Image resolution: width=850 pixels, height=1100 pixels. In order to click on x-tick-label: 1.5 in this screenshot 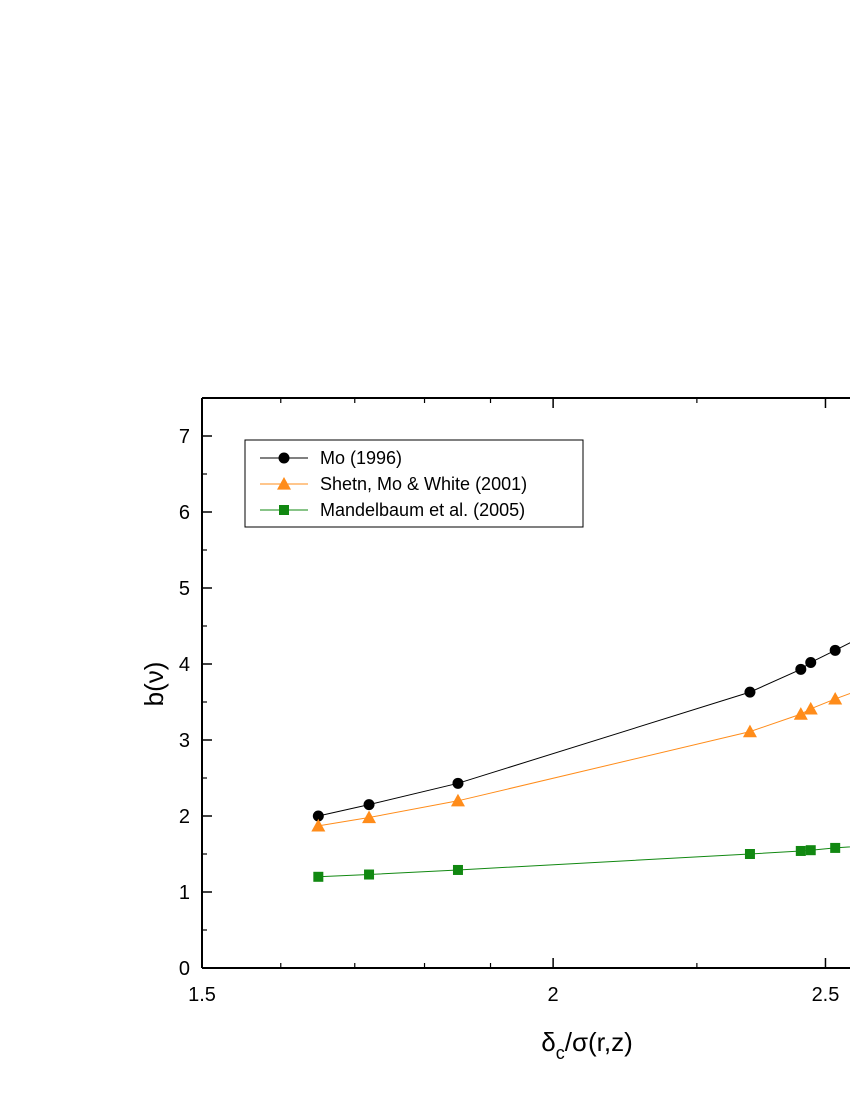, I will do `click(202, 995)`.